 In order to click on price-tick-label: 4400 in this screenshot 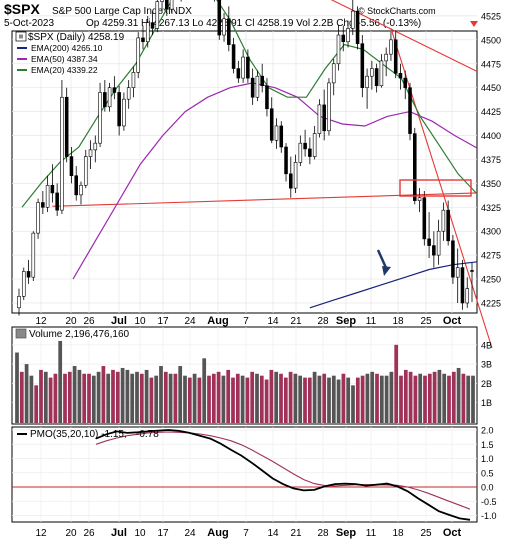, I will do `click(491, 136)`.